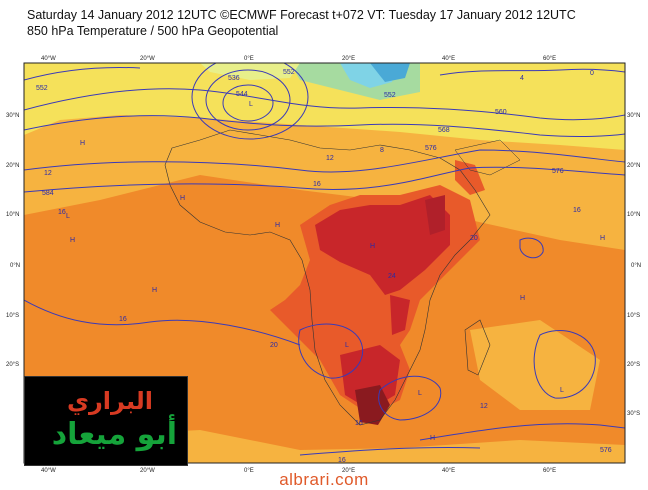 The image size is (648, 490). I want to click on contour-label: 584, so click(48, 193).